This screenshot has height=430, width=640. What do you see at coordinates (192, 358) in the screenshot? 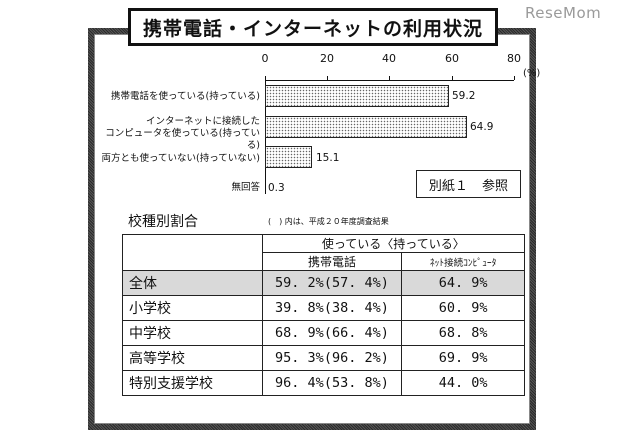
I see `row-name: 高等学校` at bounding box center [192, 358].